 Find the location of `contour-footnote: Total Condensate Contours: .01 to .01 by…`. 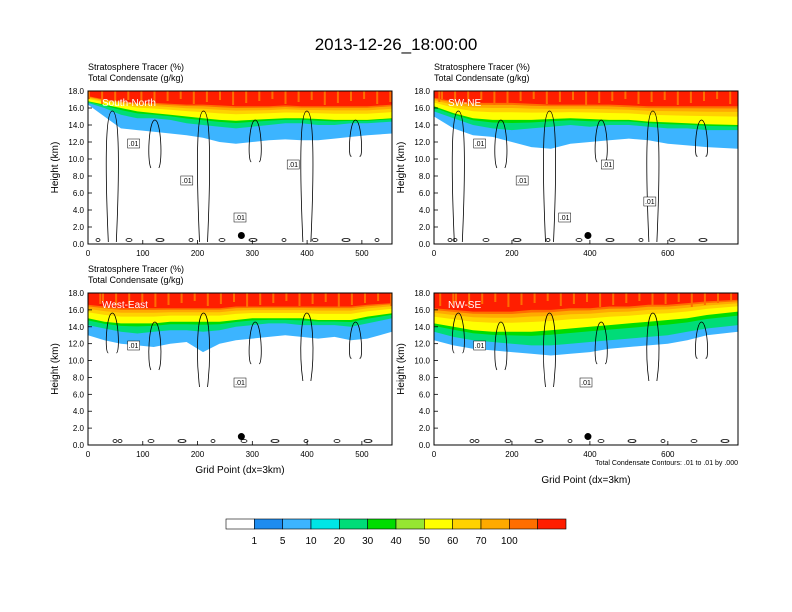

contour-footnote: Total Condensate Contours: .01 to .01 by… is located at coordinates (666, 463).